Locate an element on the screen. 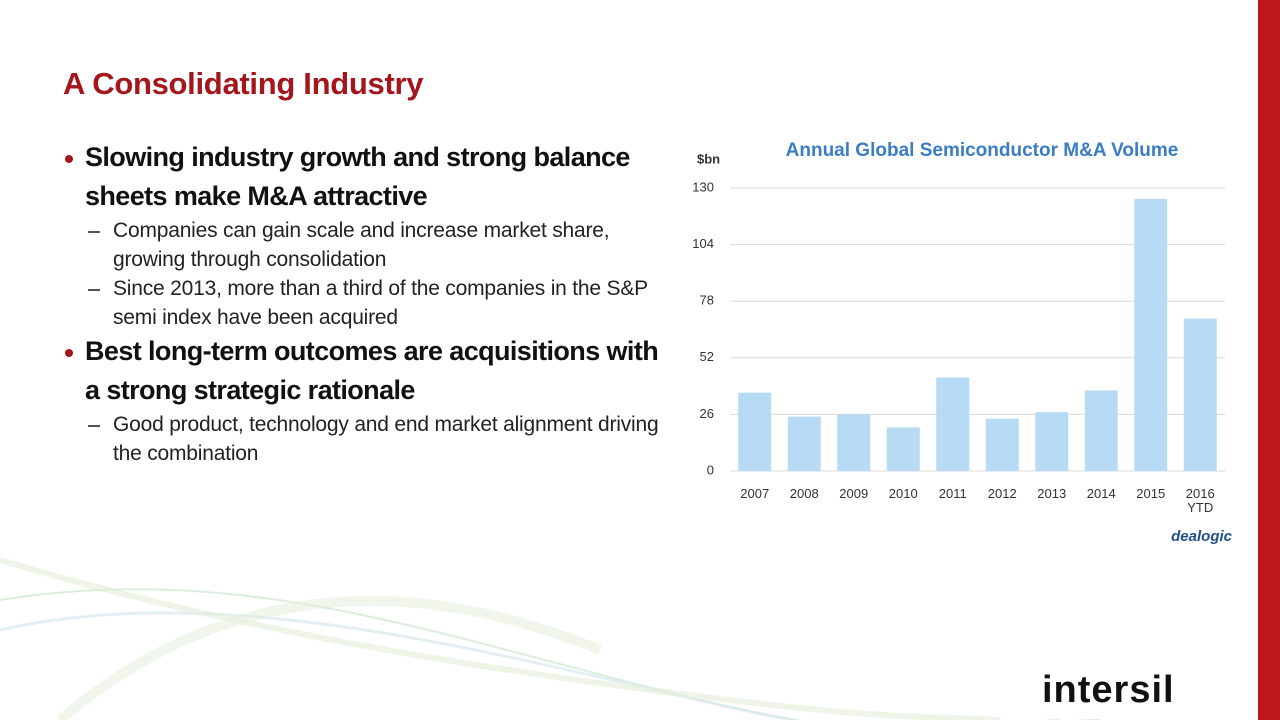  x-tick-label: 2011 is located at coordinates (952, 493).